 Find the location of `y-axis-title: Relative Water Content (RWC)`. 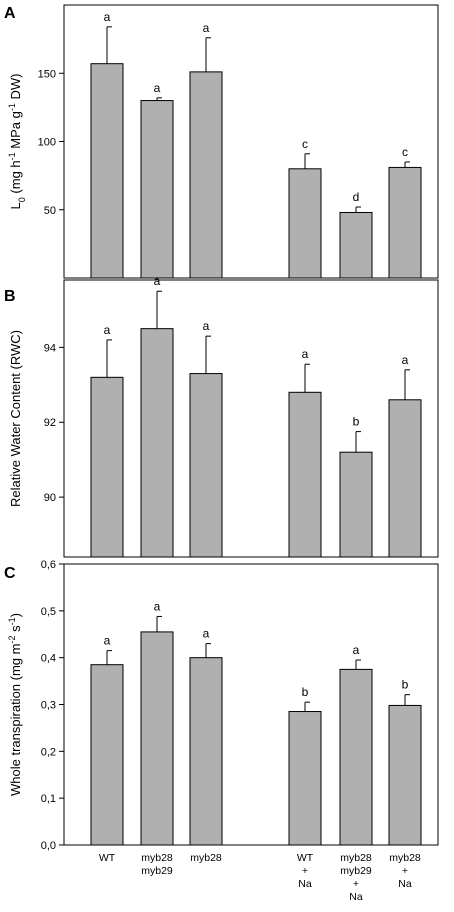

y-axis-title: Relative Water Content (RWC) is located at coordinates (15, 418).